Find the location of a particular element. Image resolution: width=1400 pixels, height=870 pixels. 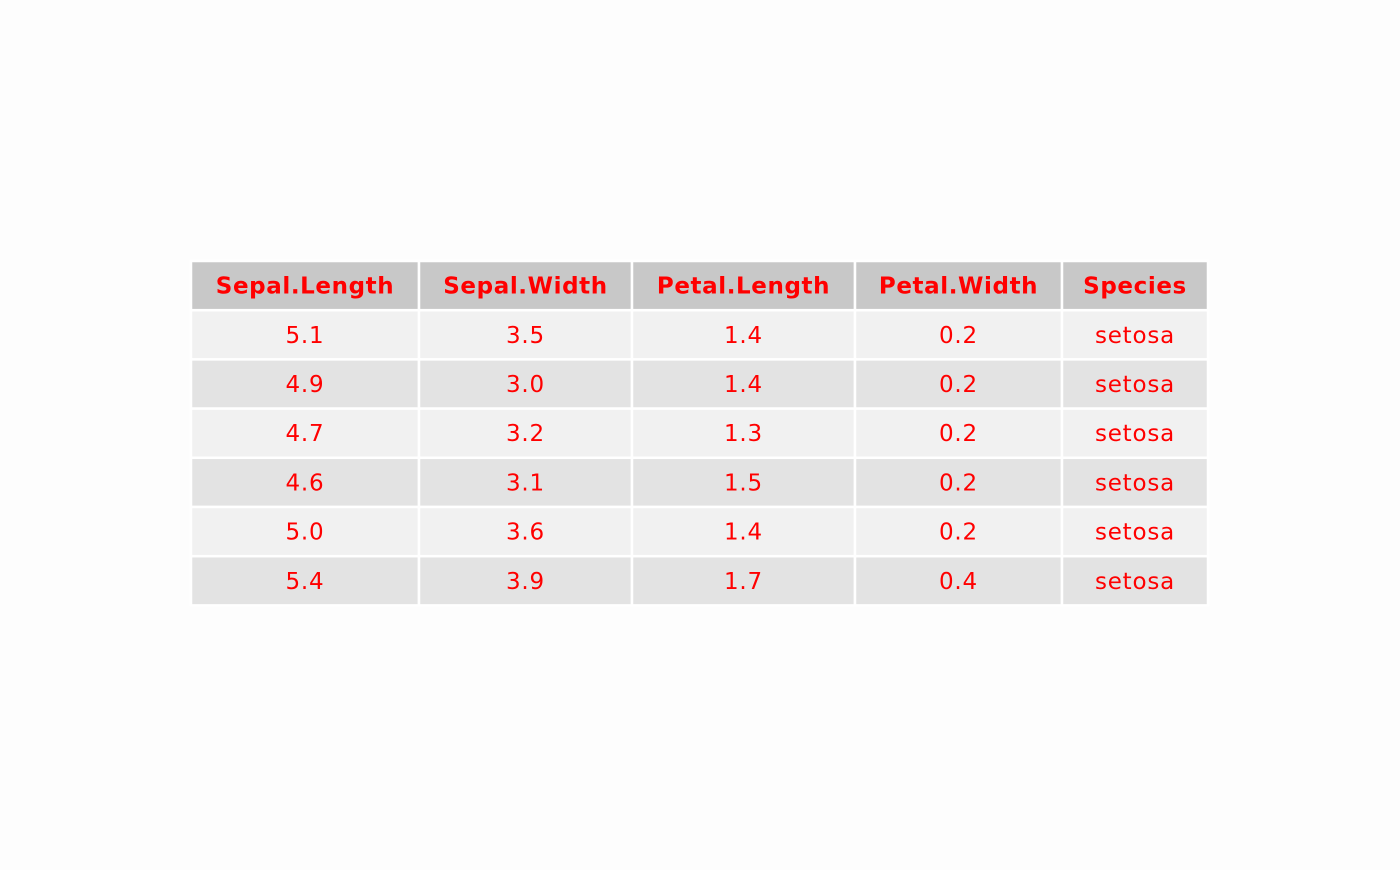

table-cell: 3.1 is located at coordinates (525, 483).